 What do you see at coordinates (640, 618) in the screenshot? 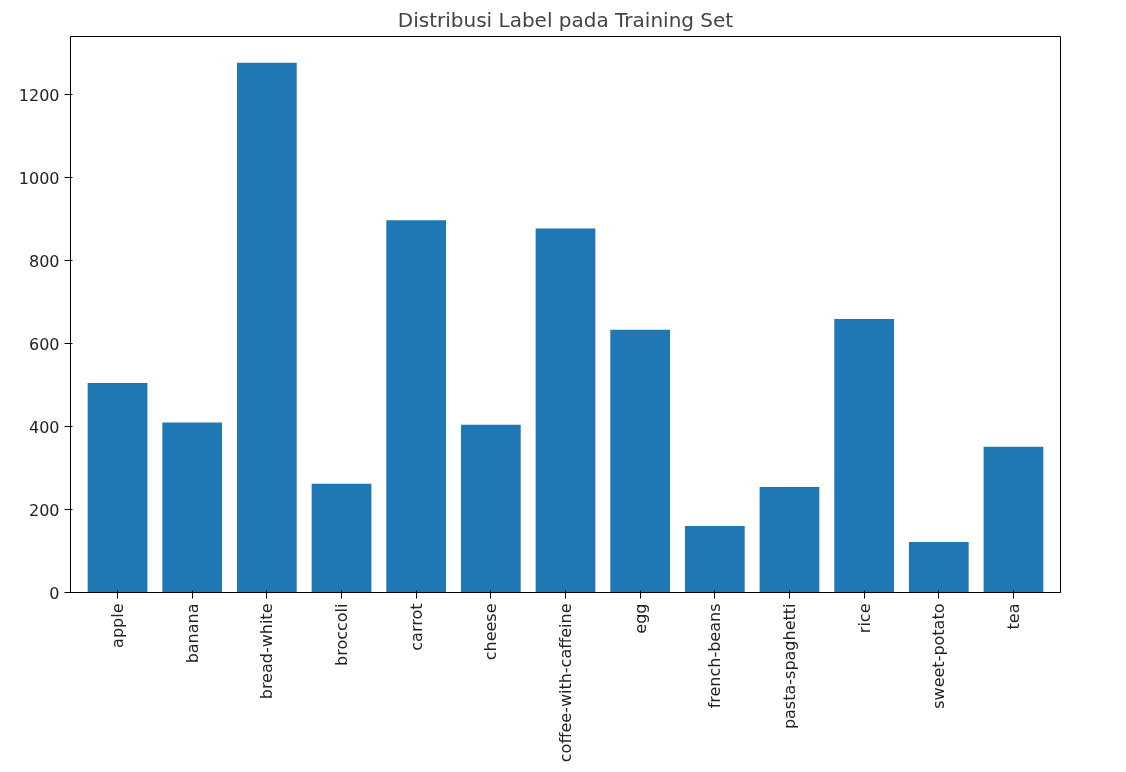
I see `x-tick-label: egg` at bounding box center [640, 618].